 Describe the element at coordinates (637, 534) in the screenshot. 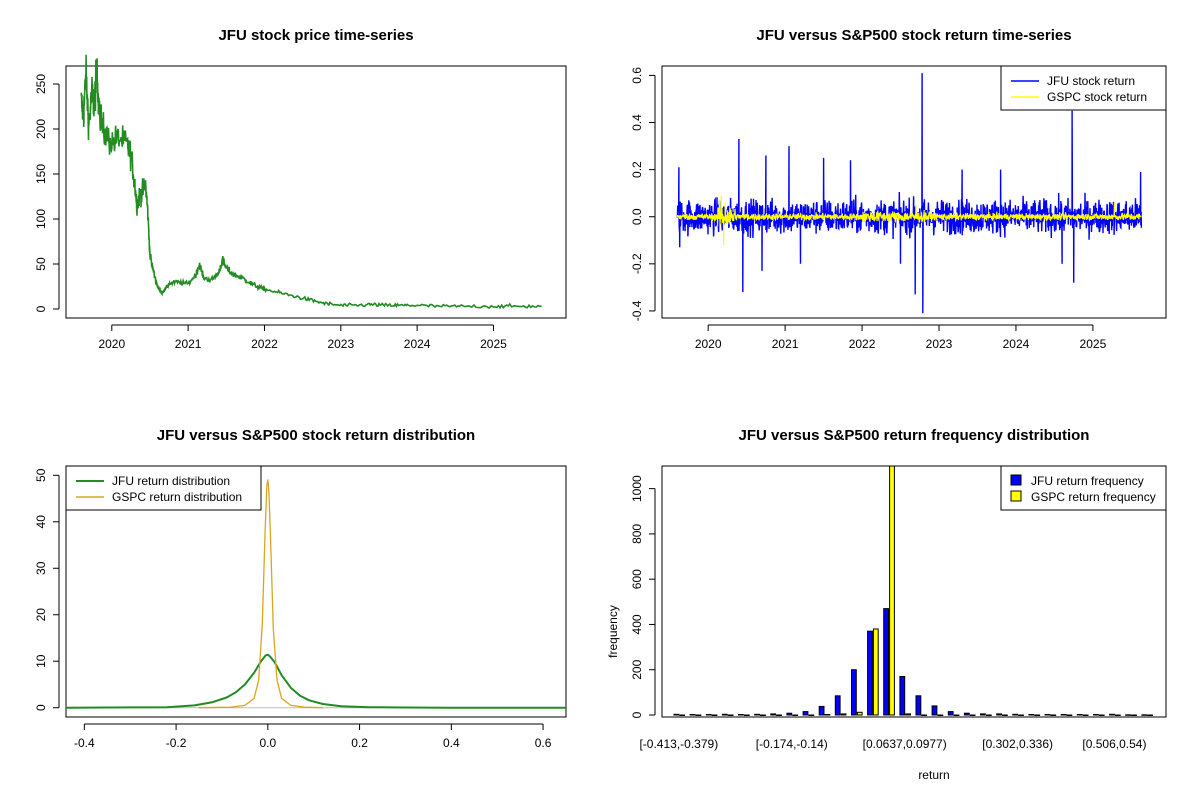

I see `y-tick-label: 800` at that location.